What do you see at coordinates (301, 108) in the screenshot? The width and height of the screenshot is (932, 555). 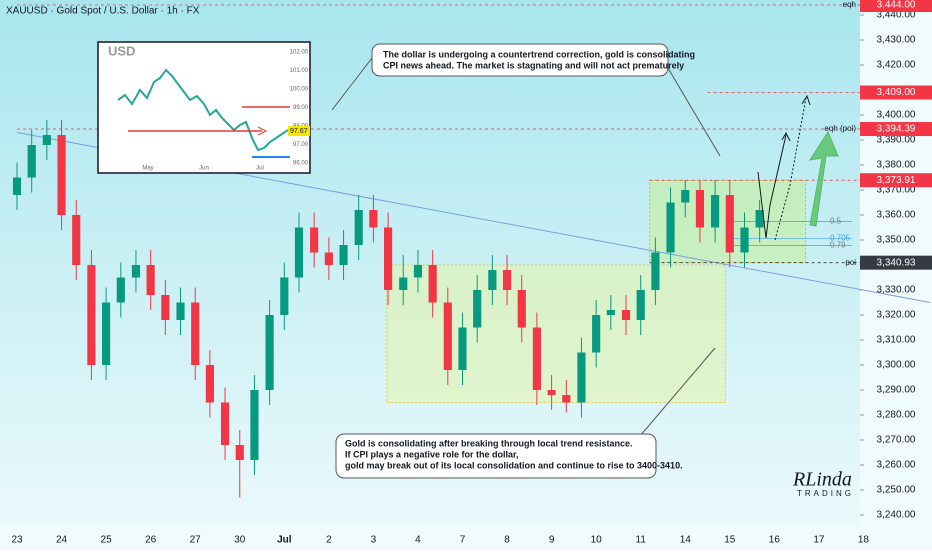 I see `inset-y-label: 99.00` at bounding box center [301, 108].